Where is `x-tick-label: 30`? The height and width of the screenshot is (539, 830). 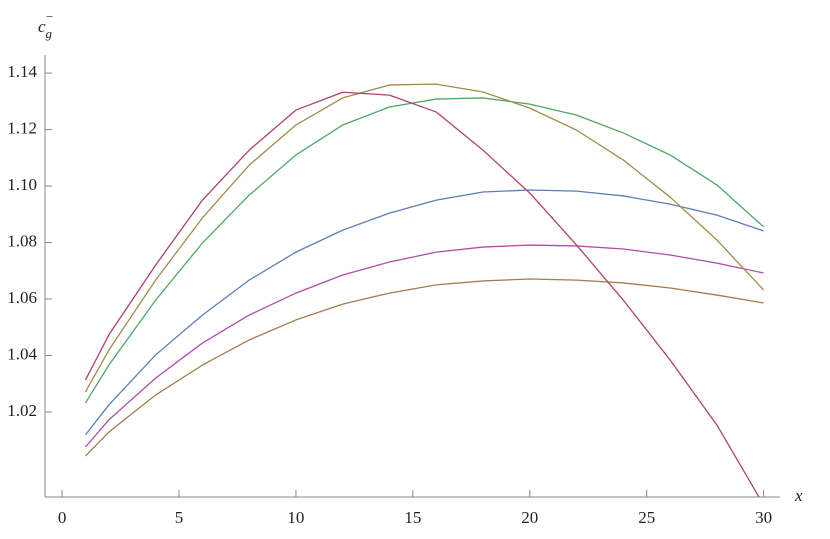 x-tick-label: 30 is located at coordinates (763, 517).